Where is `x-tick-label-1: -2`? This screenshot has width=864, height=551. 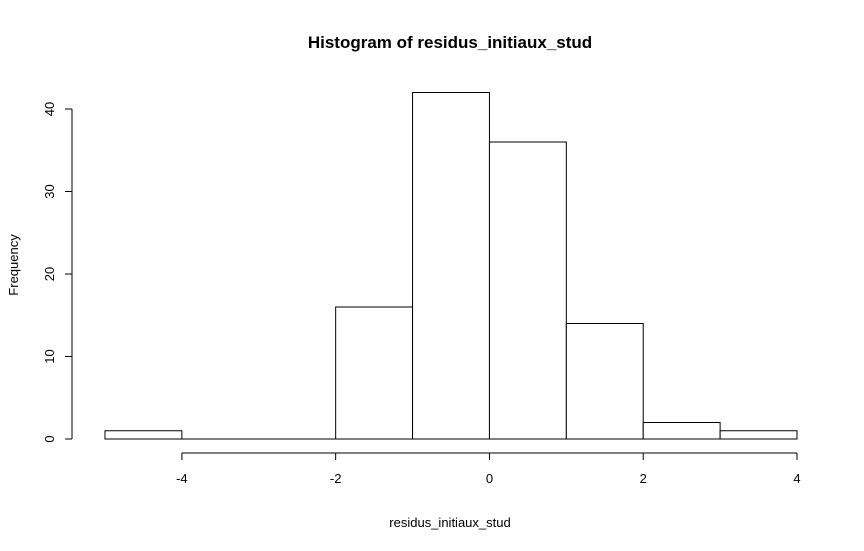
x-tick-label-1: -2 is located at coordinates (336, 478).